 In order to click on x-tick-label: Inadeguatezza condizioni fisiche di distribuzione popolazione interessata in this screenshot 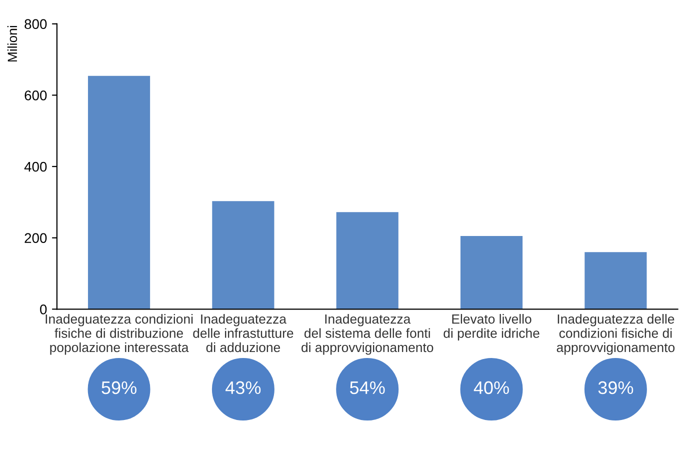, I will do `click(119, 334)`.